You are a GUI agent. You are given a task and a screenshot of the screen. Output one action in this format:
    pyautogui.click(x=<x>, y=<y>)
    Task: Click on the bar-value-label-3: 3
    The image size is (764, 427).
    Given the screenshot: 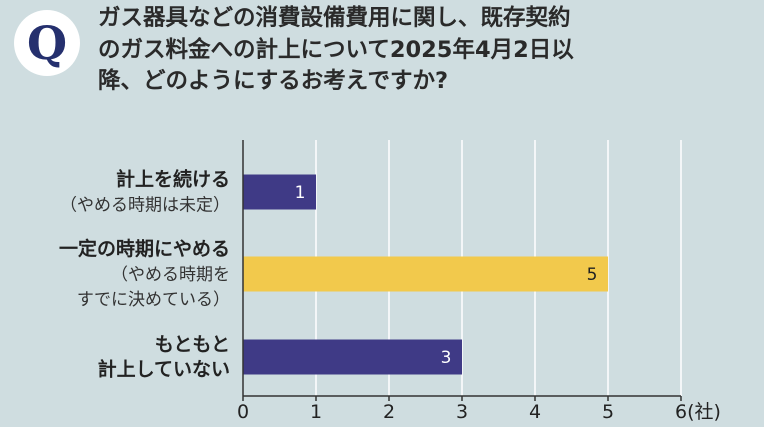 What is the action you would take?
    pyautogui.click(x=446, y=358)
    